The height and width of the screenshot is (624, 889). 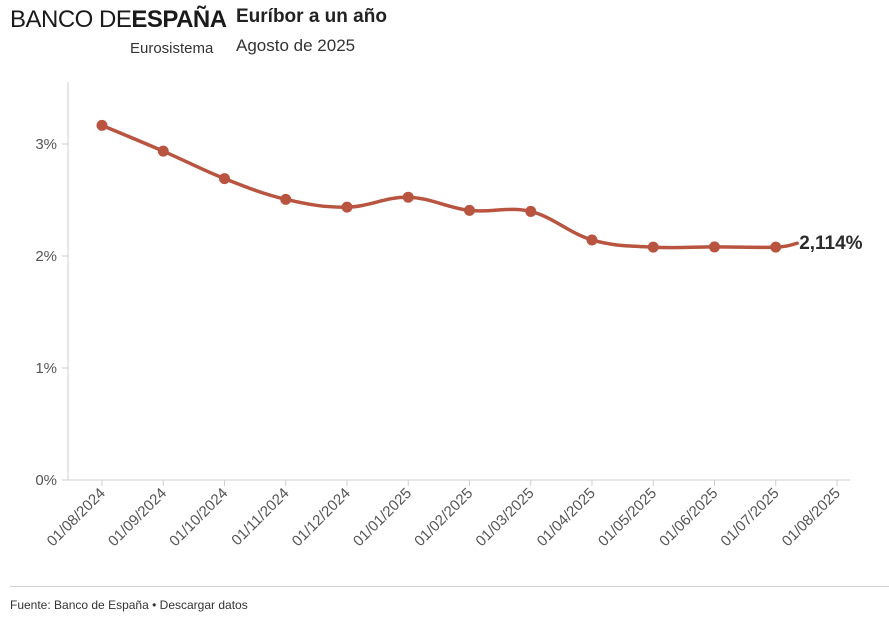 I want to click on logo-light-text: BANCO DE, so click(x=71, y=19).